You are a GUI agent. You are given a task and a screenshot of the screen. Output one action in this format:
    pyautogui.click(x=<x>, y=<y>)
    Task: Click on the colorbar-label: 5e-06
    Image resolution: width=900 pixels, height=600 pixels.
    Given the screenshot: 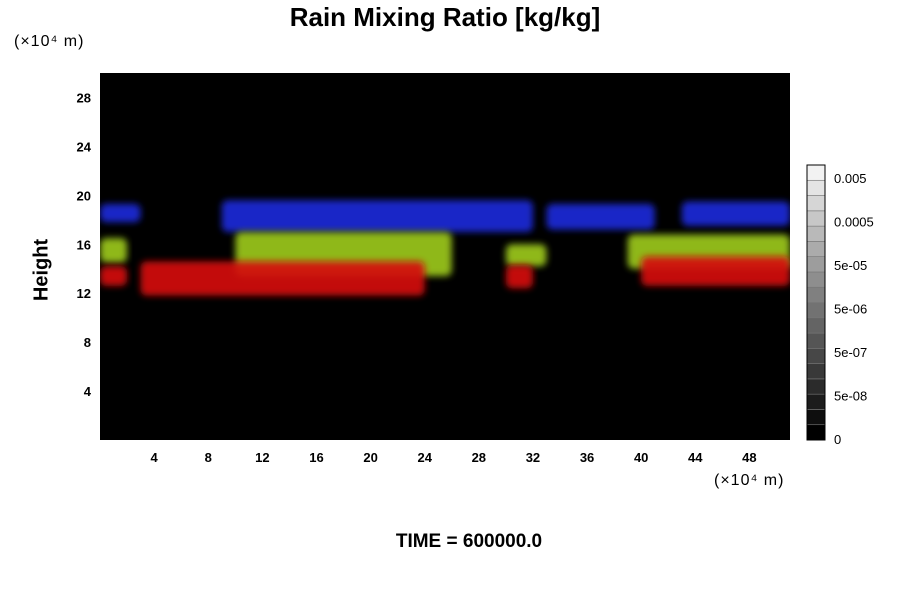 What is the action you would take?
    pyautogui.click(x=850, y=309)
    